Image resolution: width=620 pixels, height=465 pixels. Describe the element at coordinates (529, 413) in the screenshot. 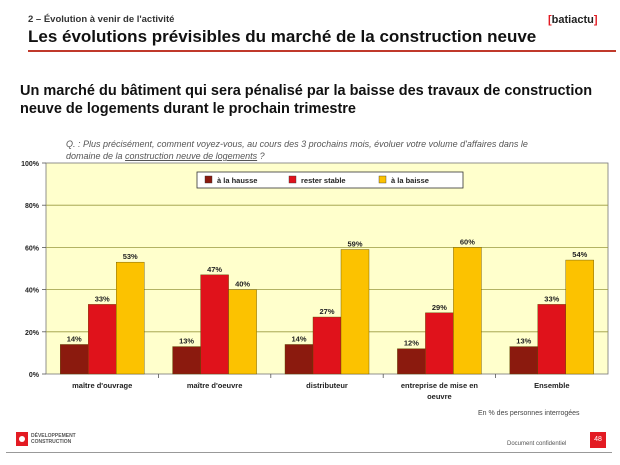

I see `unit-note: En % des personnes interrogées` at that location.